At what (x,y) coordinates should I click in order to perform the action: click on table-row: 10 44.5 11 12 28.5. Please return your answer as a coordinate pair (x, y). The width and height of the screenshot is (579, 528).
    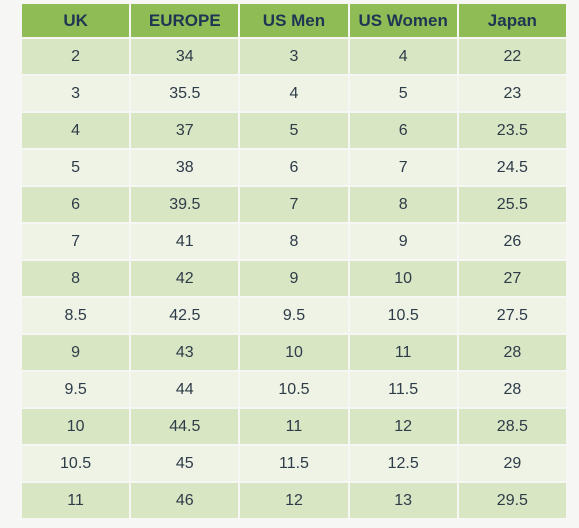
    Looking at the image, I should click on (294, 426).